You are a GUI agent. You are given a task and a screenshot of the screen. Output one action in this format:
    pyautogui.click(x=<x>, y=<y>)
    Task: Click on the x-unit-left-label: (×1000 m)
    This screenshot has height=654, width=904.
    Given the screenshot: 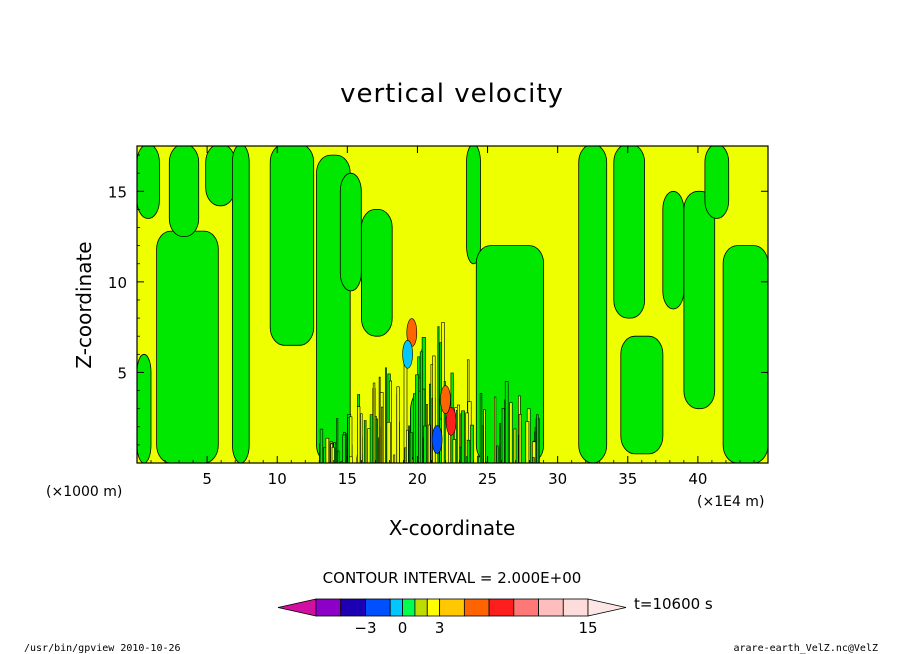 What is the action you would take?
    pyautogui.click(x=84, y=492)
    